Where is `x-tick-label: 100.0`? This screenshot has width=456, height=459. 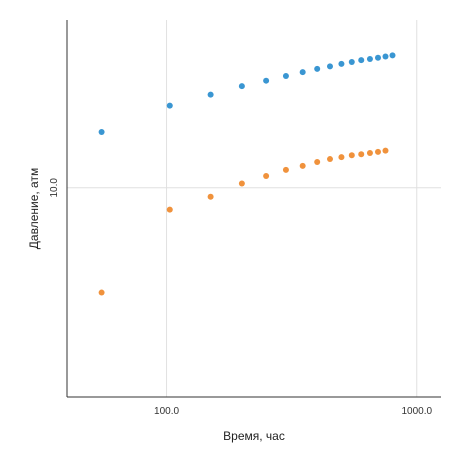
x-tick-label: 100.0 is located at coordinates (166, 411).